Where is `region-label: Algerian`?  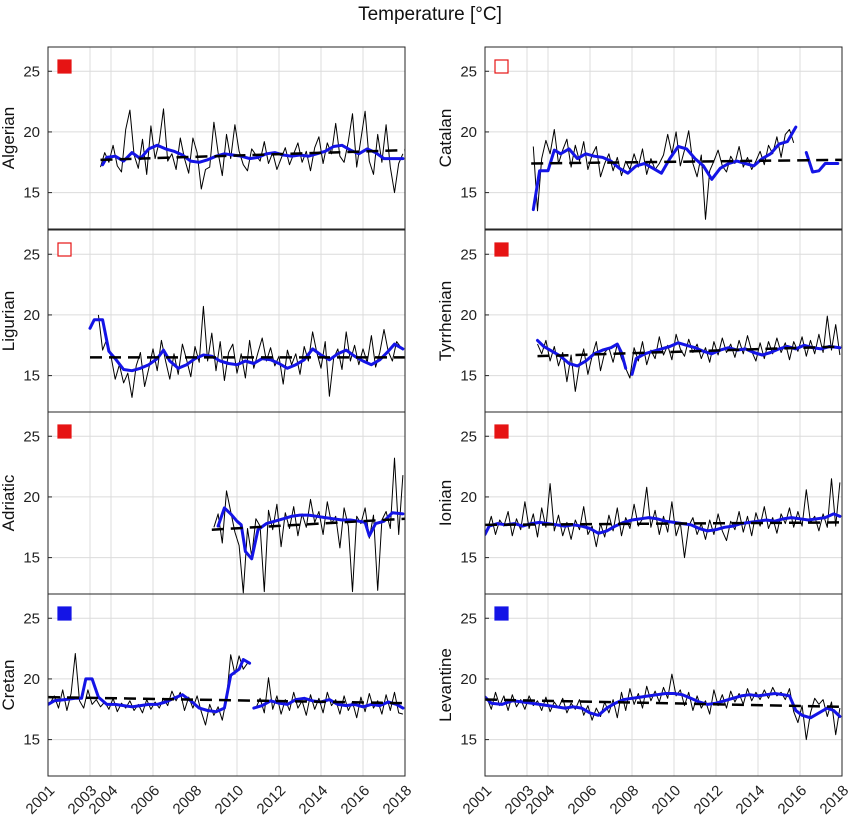
region-label: Algerian is located at coordinates (9, 138).